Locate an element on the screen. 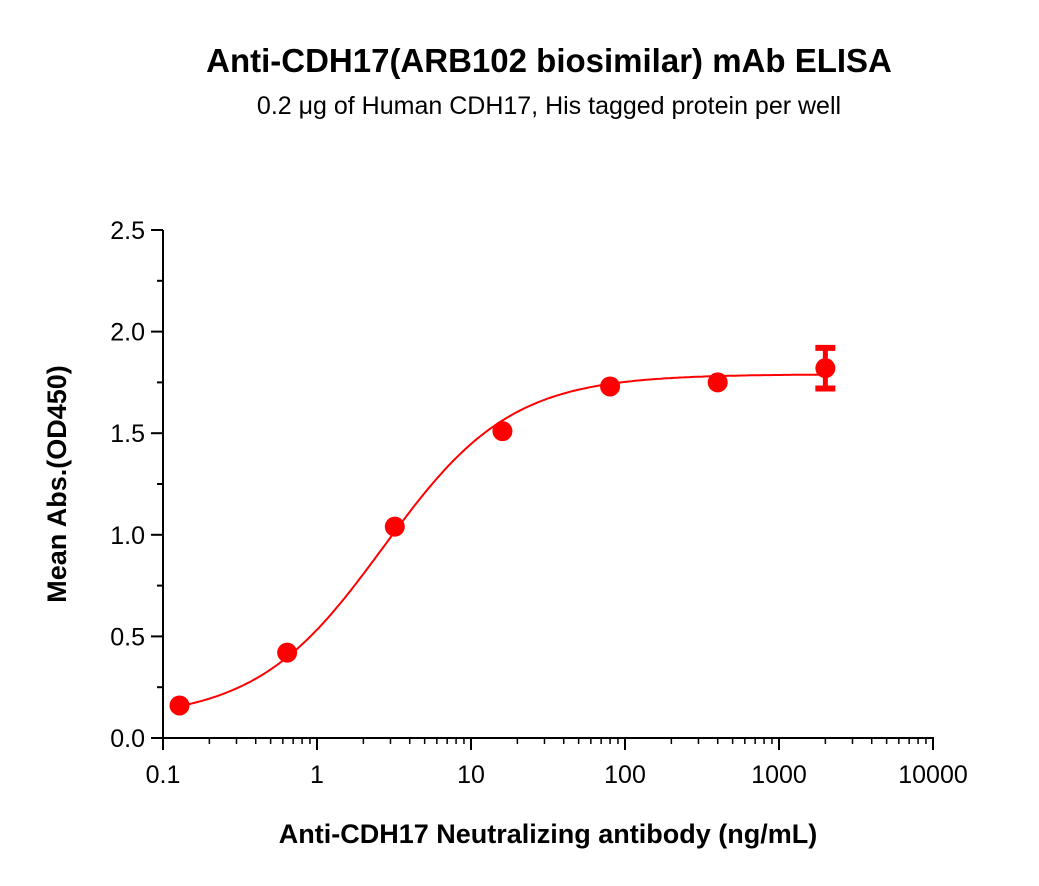 This screenshot has width=1039, height=886. y-axis-label: Mean Abs.(OD450) is located at coordinates (57, 484).